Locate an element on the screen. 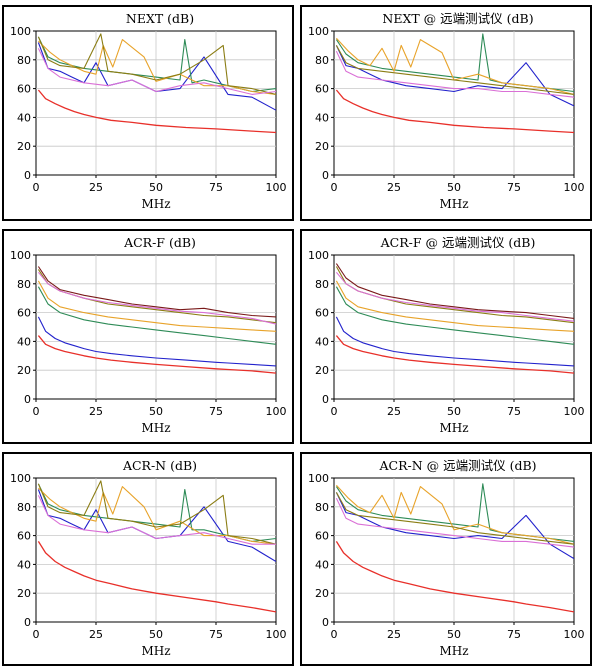  chart-title: ACR-F (dB) is located at coordinates (159, 242).